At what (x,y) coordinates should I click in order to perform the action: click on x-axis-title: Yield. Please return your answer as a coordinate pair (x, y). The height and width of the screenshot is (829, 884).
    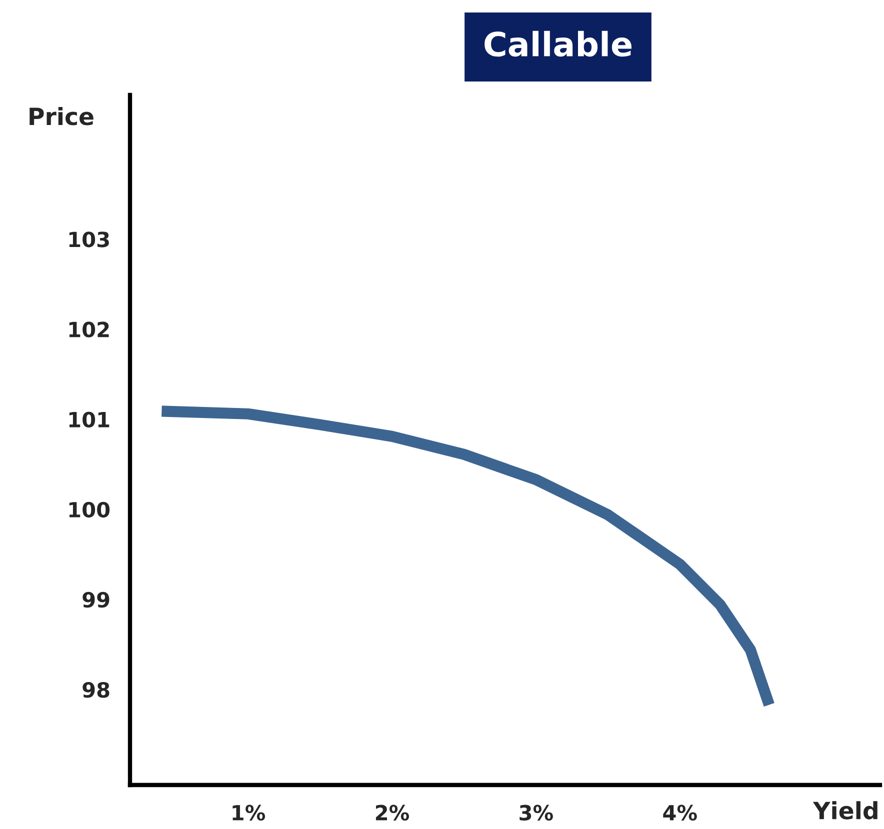
    Looking at the image, I should click on (845, 810).